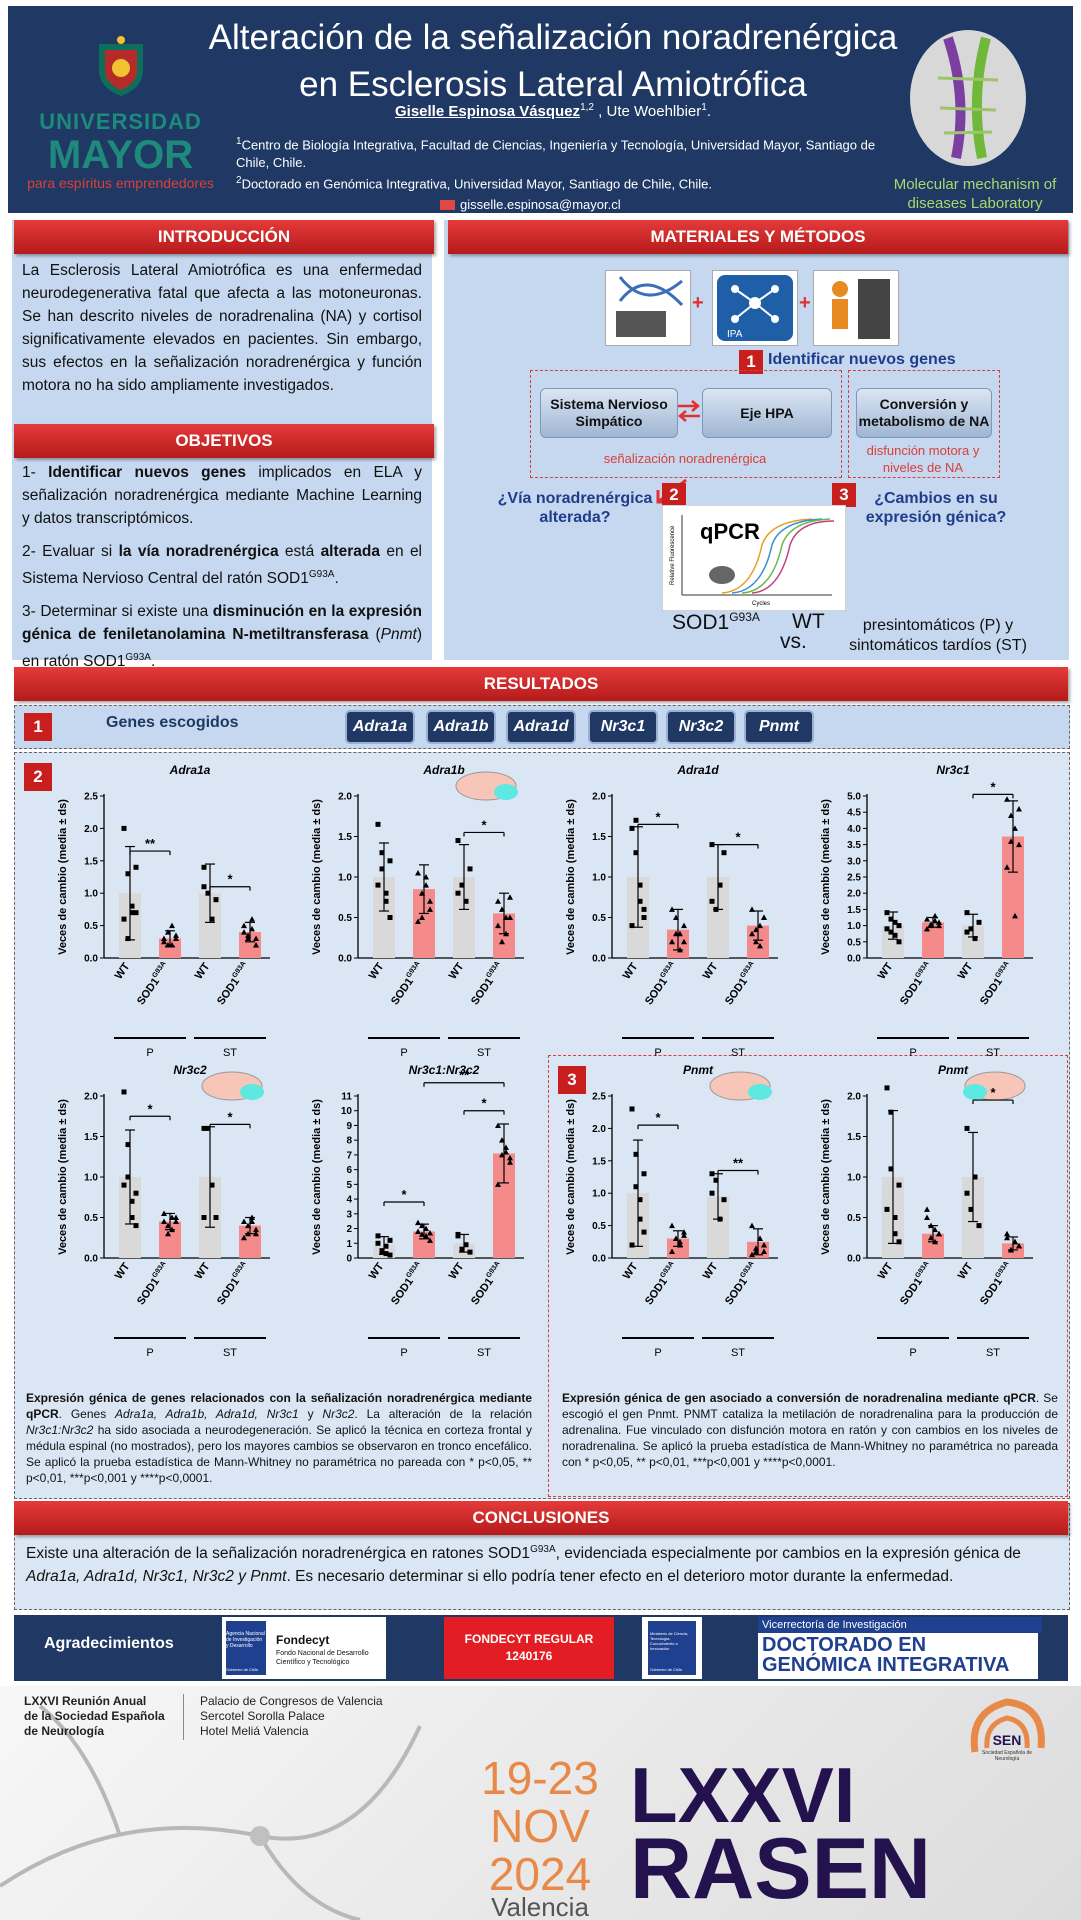 Image resolution: width=1081 pixels, height=1920 pixels. Describe the element at coordinates (599, 1097) in the screenshot. I see `y-tick-label: 2.5` at that location.